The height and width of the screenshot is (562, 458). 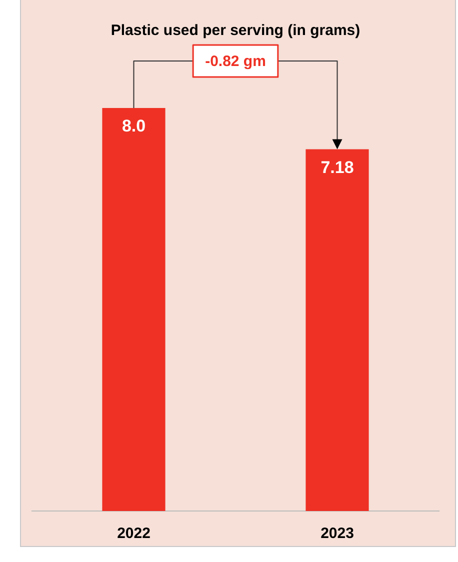 I want to click on data-label: 8.0, so click(x=134, y=126).